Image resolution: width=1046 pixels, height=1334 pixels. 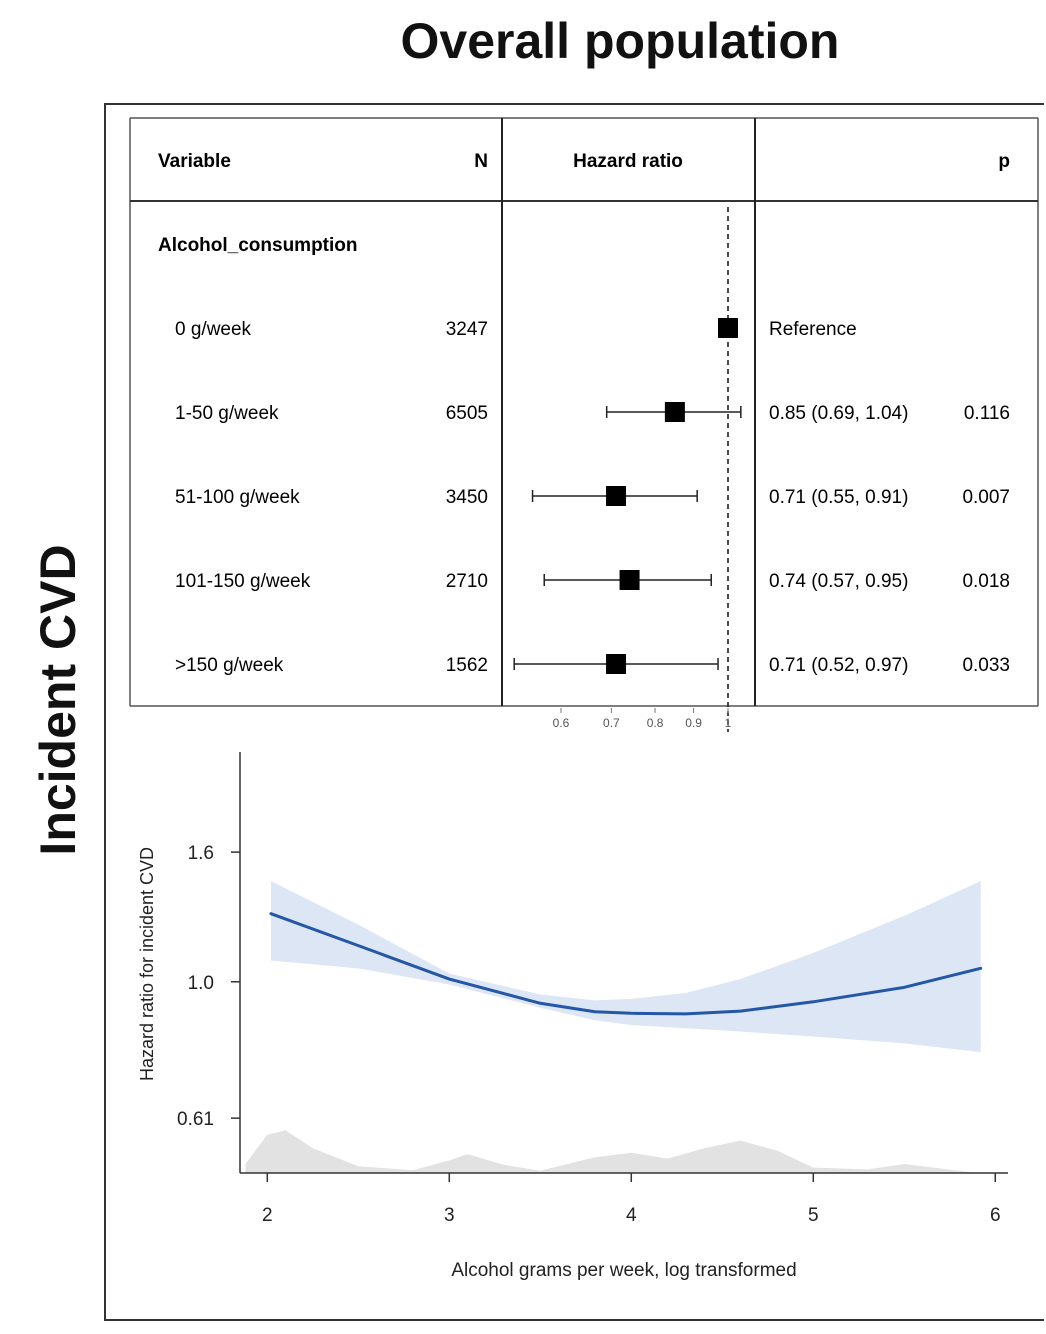 What do you see at coordinates (467, 329) in the screenshot?
I see `row-n: 3247` at bounding box center [467, 329].